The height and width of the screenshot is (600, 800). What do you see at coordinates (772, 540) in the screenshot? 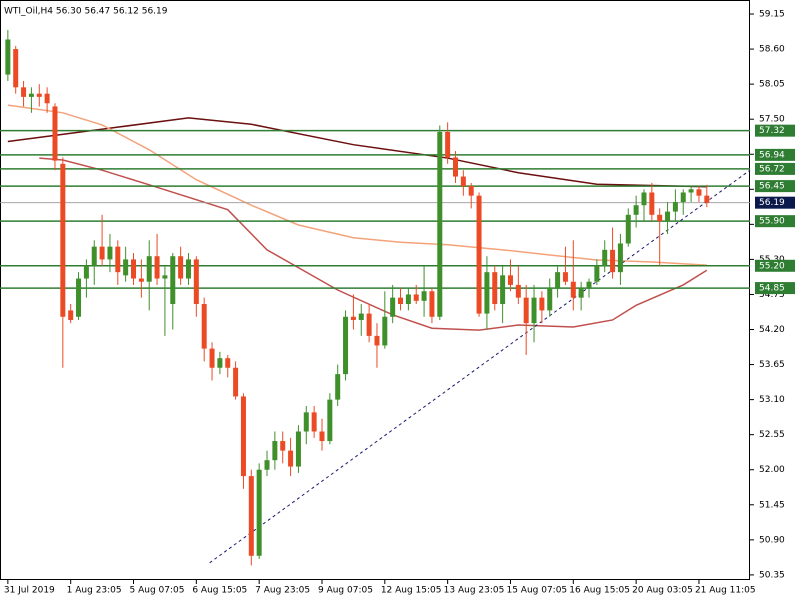
I see `y-tick-label: 50.90` at bounding box center [772, 540].